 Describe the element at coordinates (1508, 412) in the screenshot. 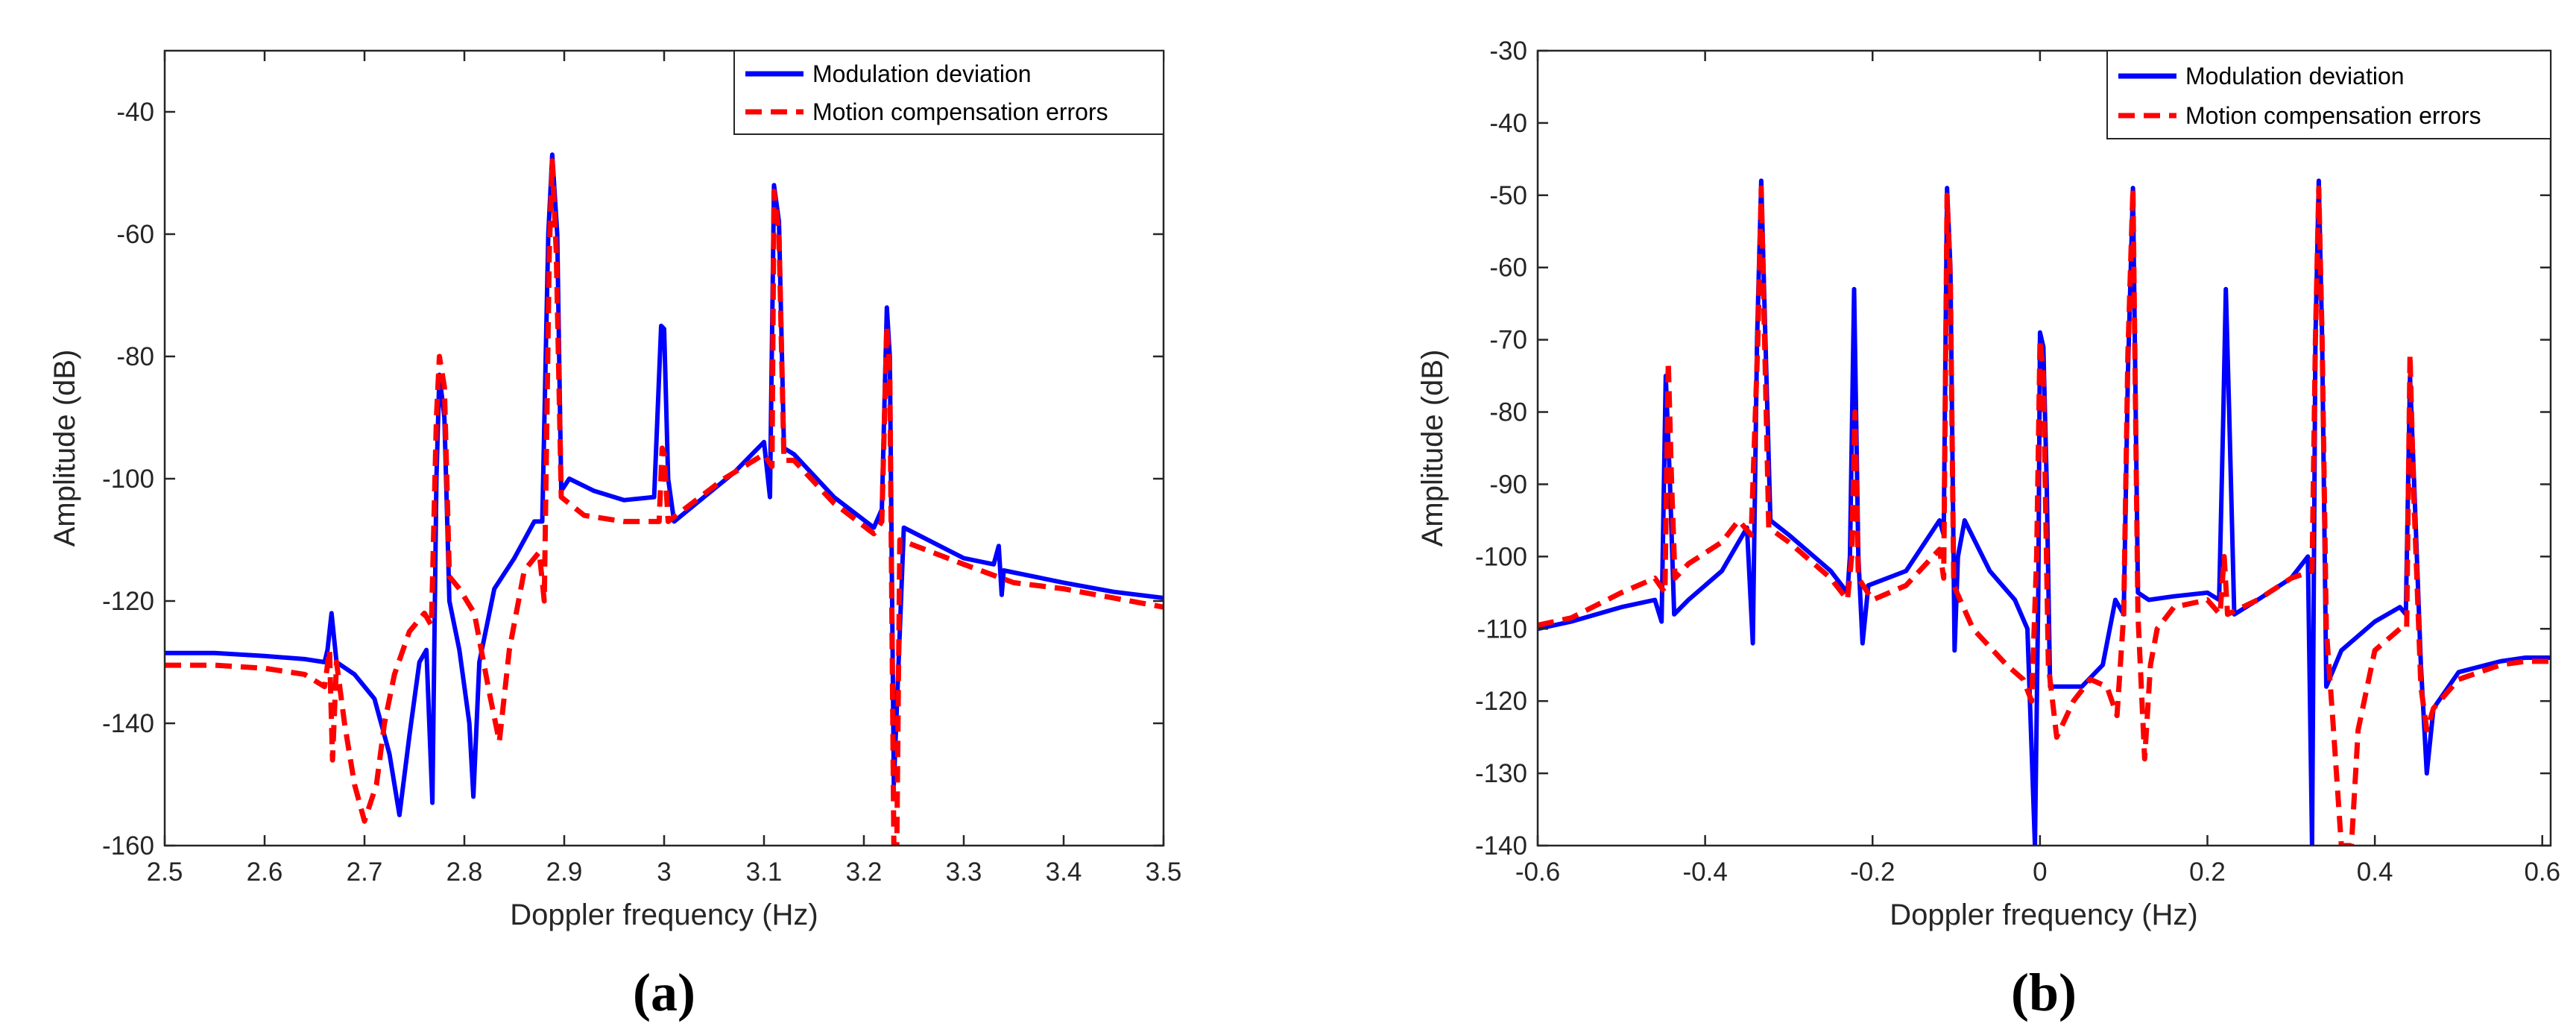

I see `panel-b-y-tick-label: -80` at that location.